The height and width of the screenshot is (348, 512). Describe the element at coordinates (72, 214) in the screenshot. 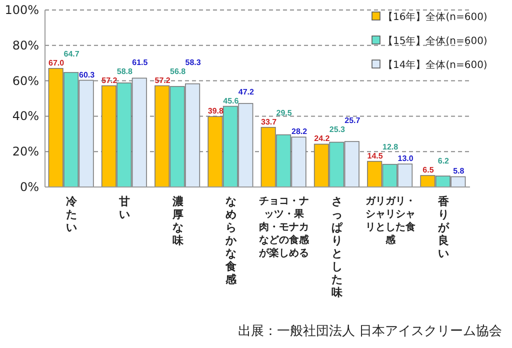

I see `category-label: 冷たい` at that location.